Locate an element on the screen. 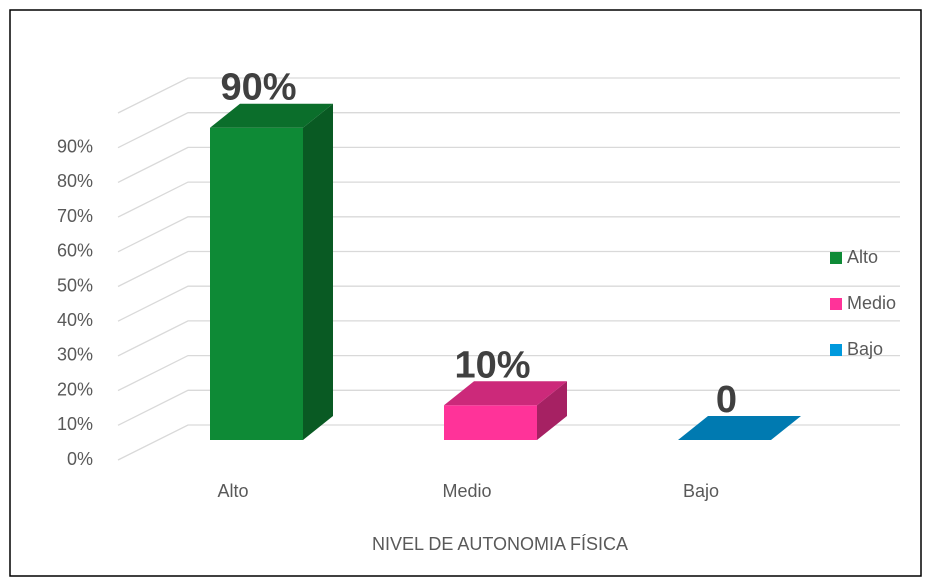  legend-label: Bajo is located at coordinates (865, 349).